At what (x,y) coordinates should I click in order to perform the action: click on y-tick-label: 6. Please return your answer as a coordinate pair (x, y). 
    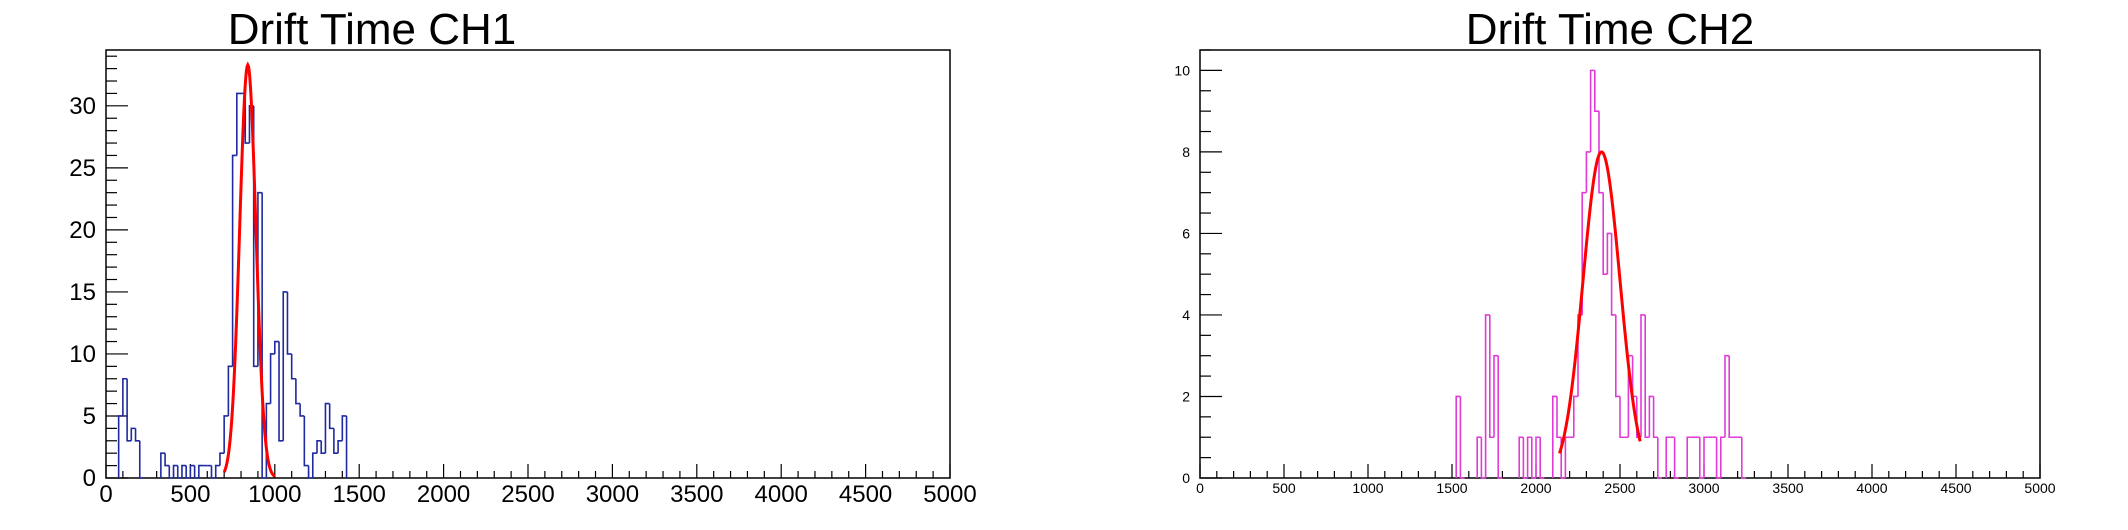
    Looking at the image, I should click on (1186, 233).